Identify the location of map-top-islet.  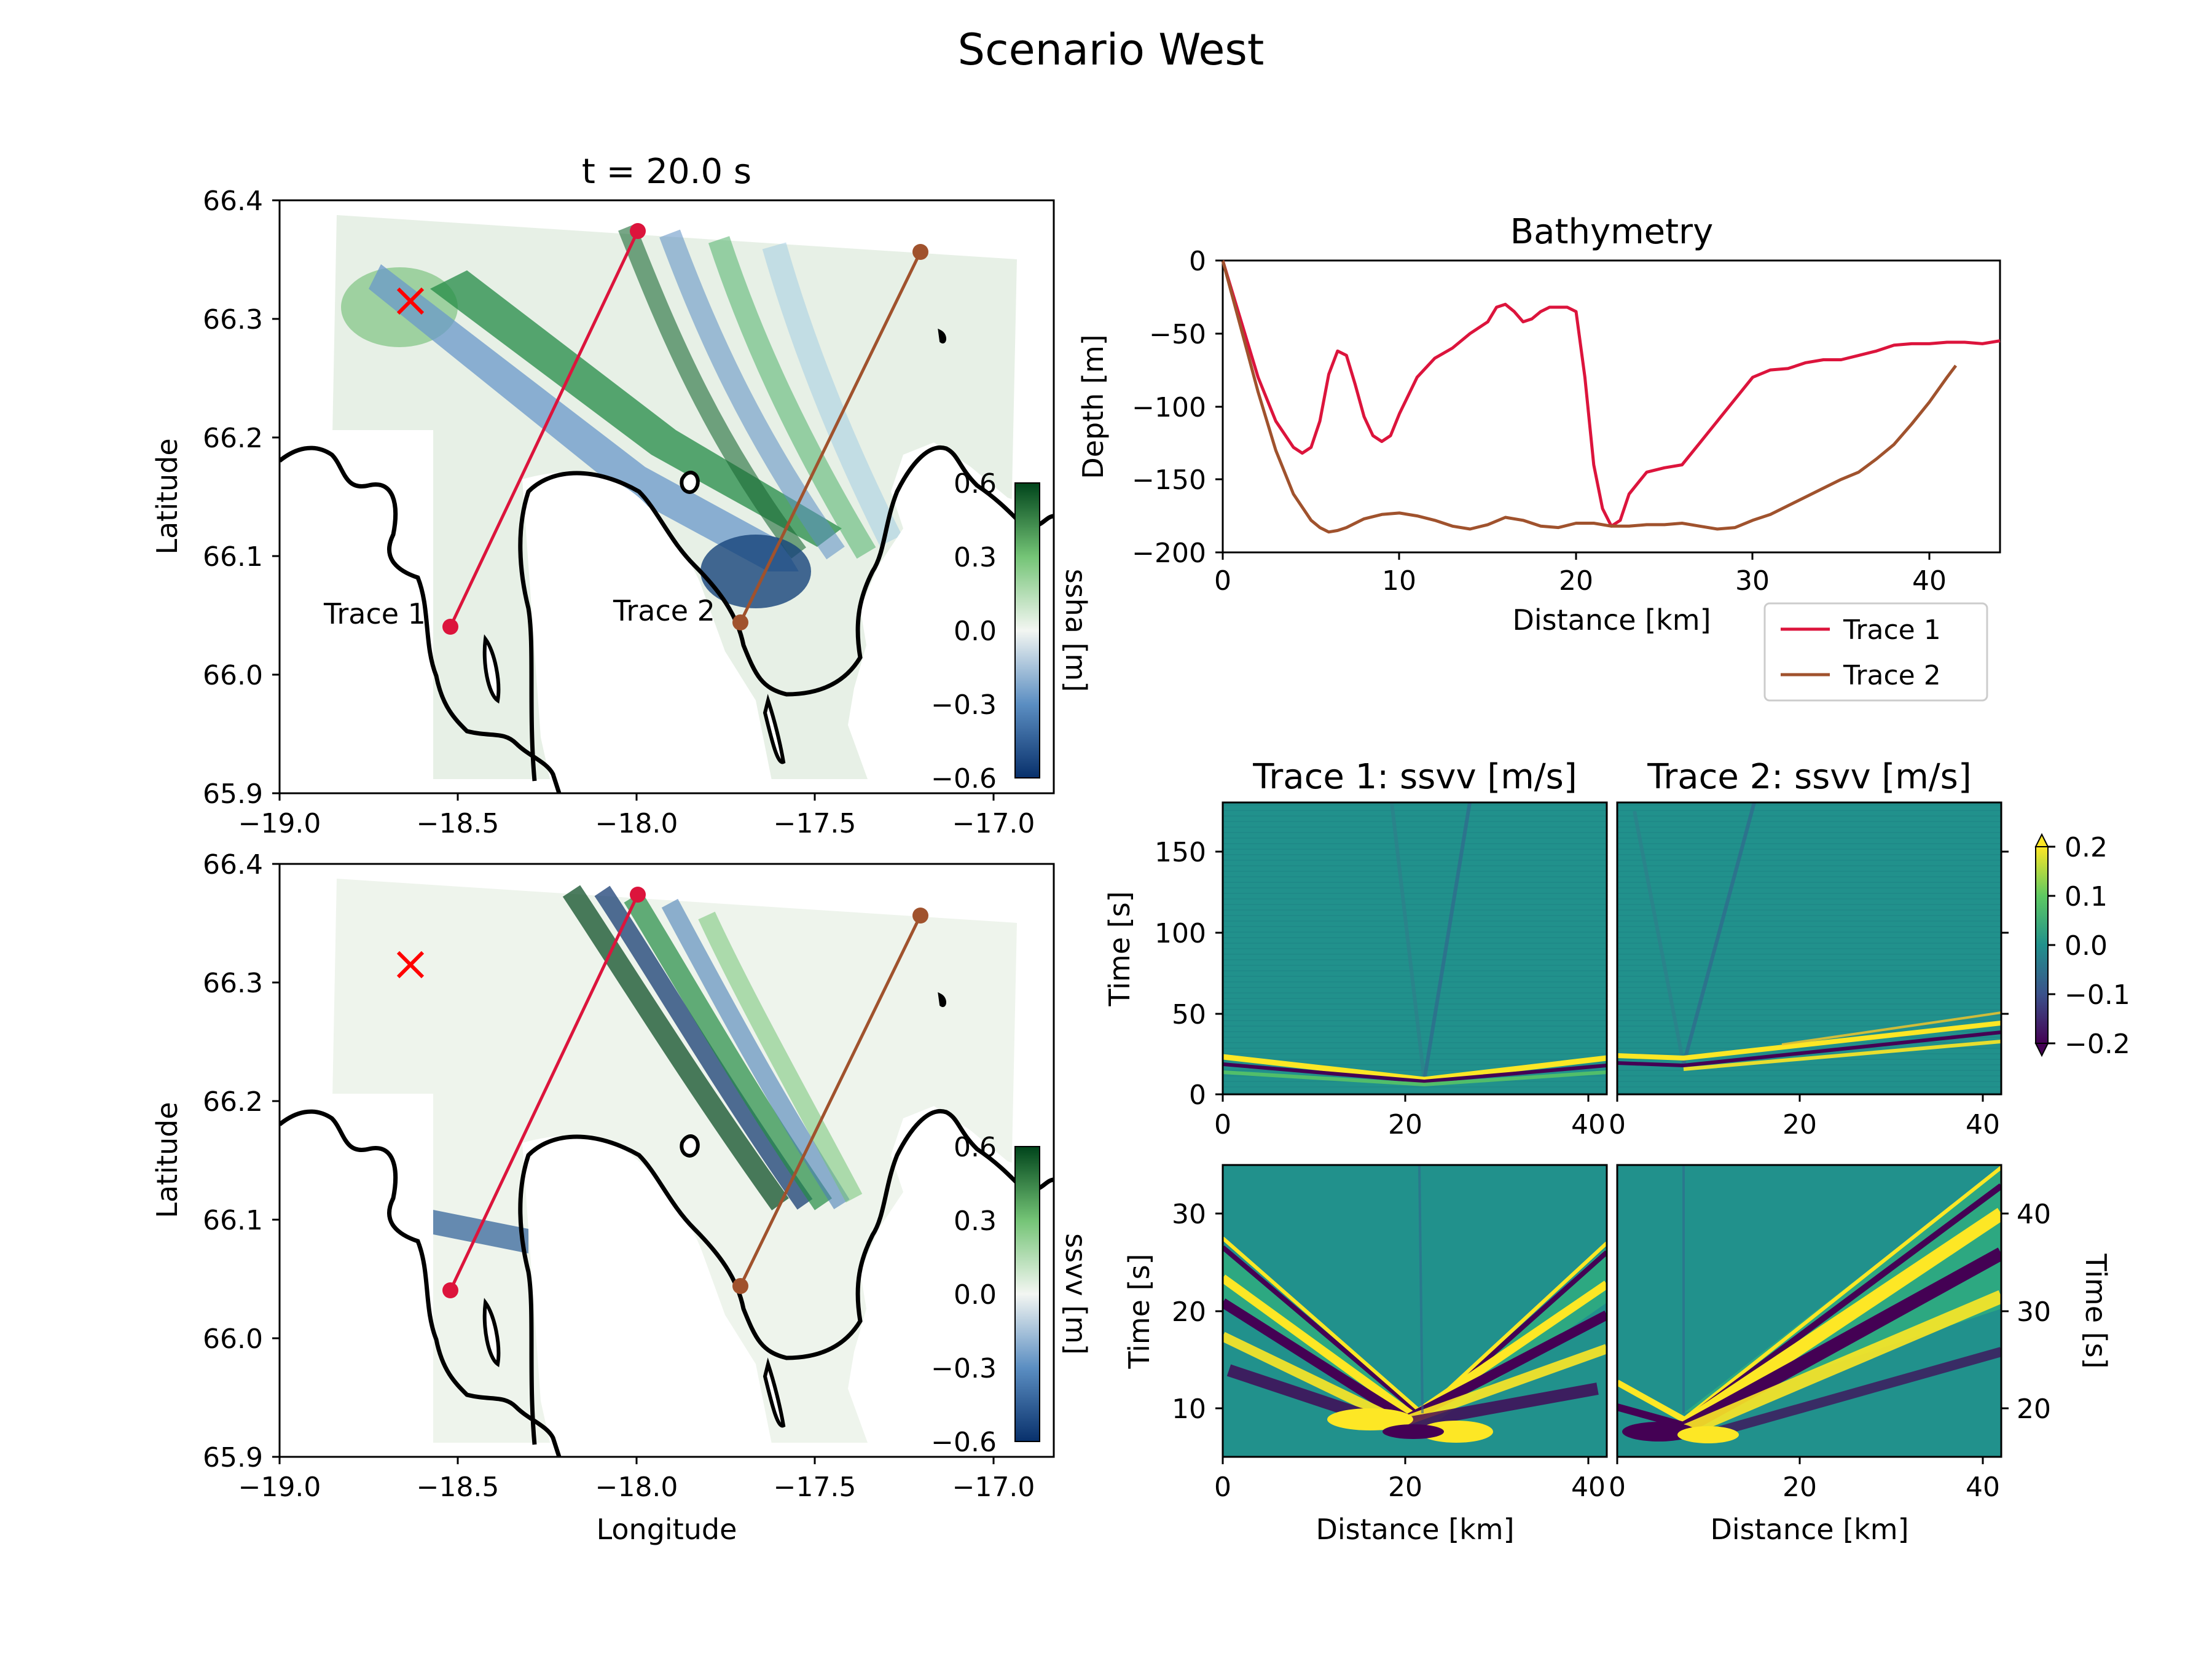
(491, 669).